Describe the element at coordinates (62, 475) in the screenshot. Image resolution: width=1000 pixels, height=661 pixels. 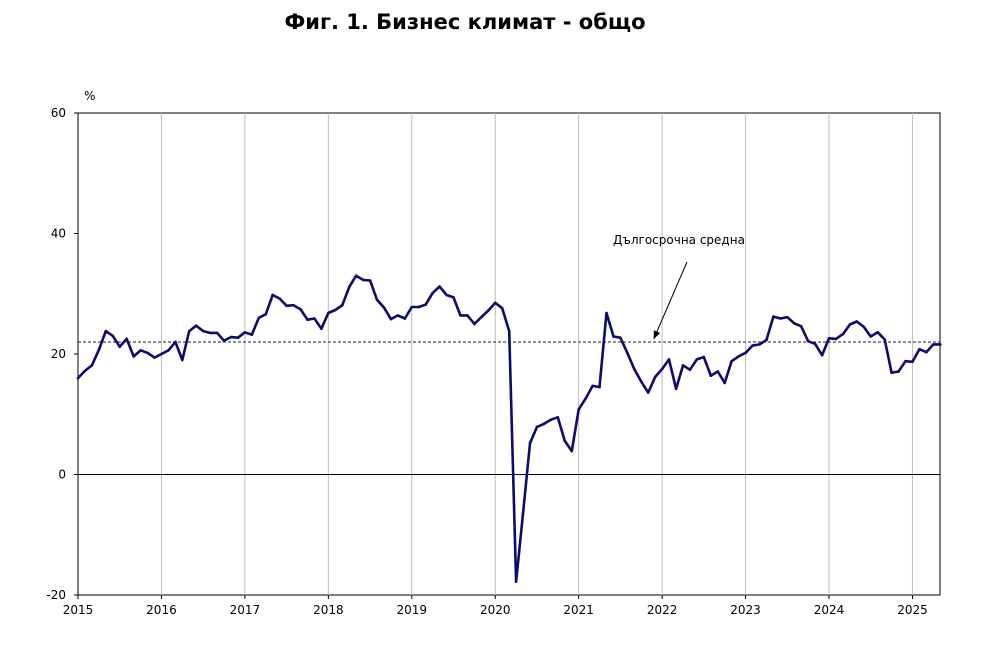
I see `y-tick-label: 0` at that location.